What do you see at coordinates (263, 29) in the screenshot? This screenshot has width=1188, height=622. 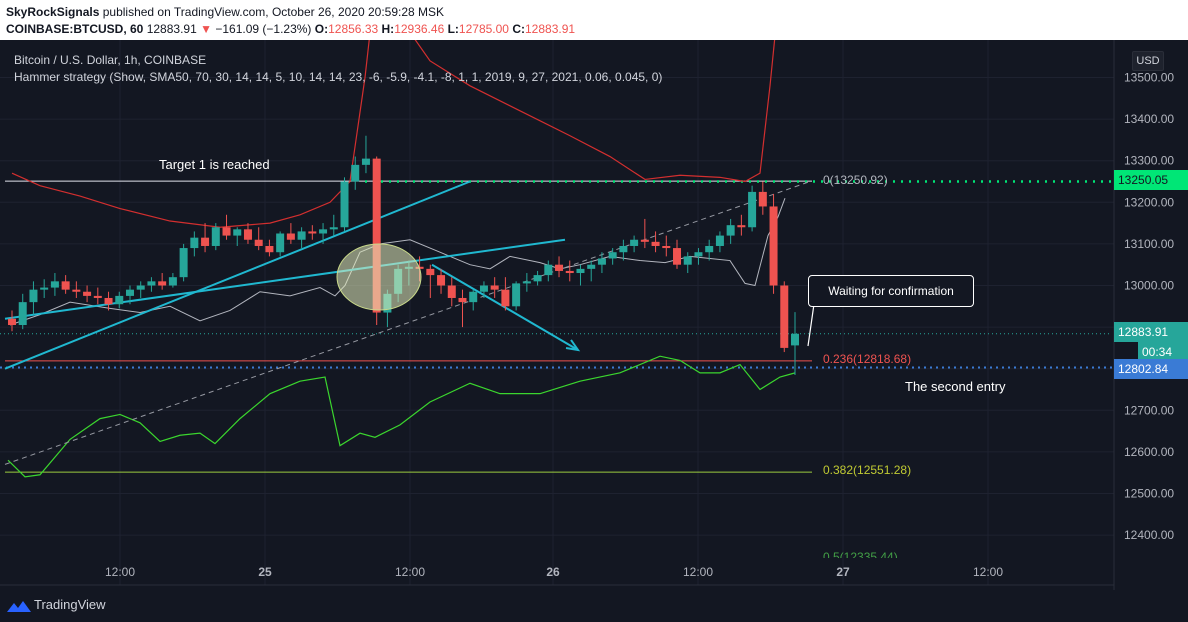 I see `change-text: −161.09 (−1.23%)` at bounding box center [263, 29].